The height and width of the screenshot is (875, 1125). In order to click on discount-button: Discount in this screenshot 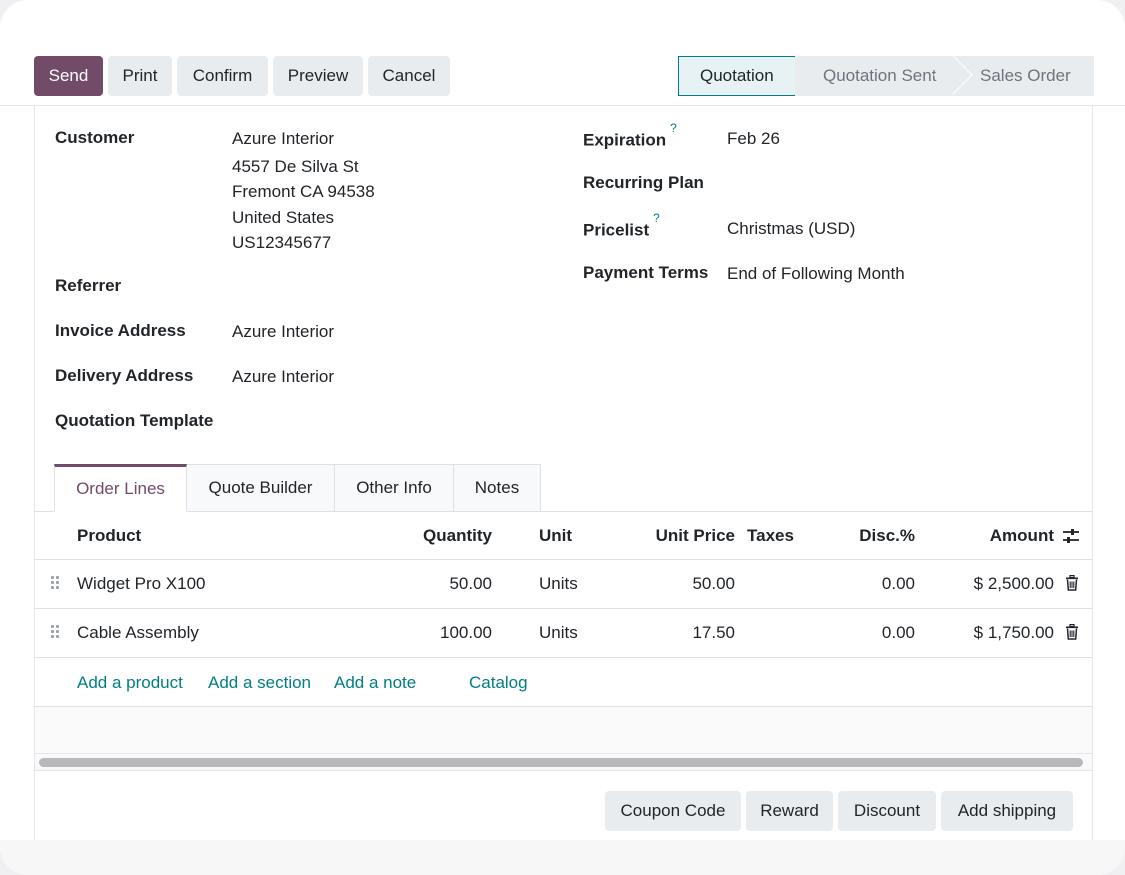, I will do `click(887, 811)`.